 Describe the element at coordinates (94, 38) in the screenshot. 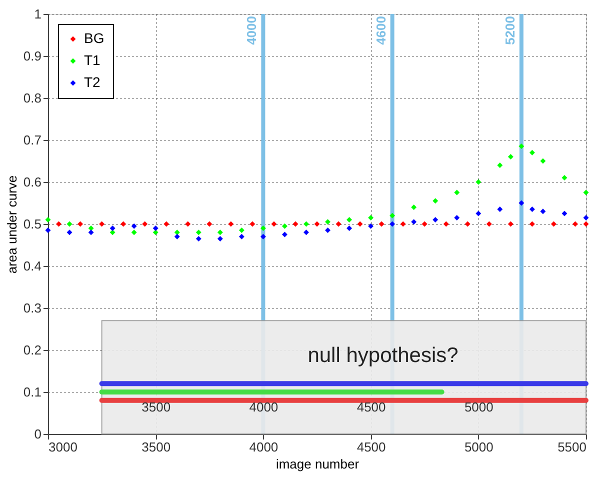

I see `legend-label: BG` at that location.